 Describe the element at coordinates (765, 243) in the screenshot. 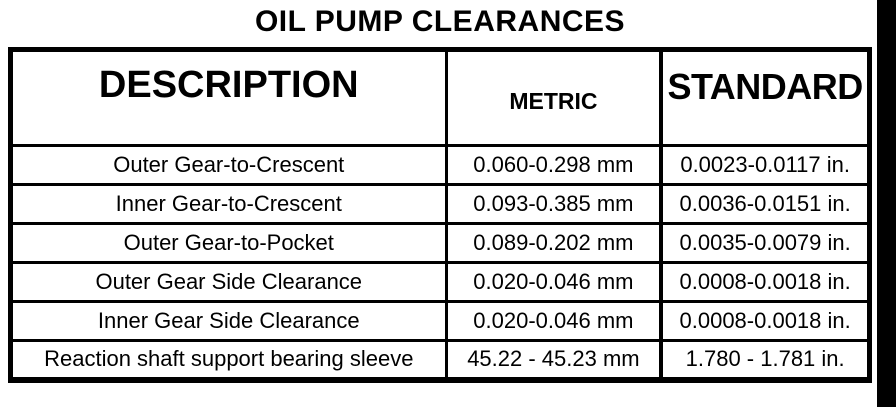

I see `cell-standard: 0.0035-0.0079 in.` at that location.